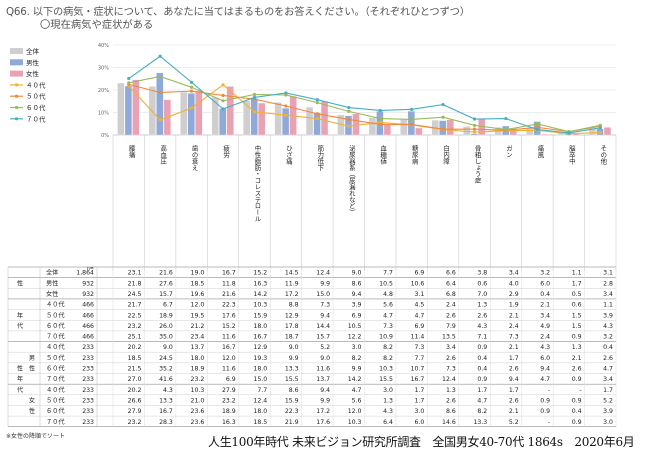 Image resolution: width=646 pixels, height=460 pixels. Describe the element at coordinates (52, 273) in the screenshot. I see `row-label: 全体` at that location.